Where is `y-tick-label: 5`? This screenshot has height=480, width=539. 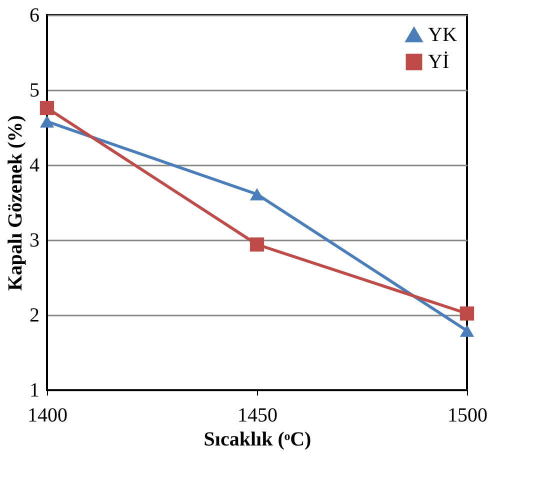
y-tick-label: 5 is located at coordinates (35, 91).